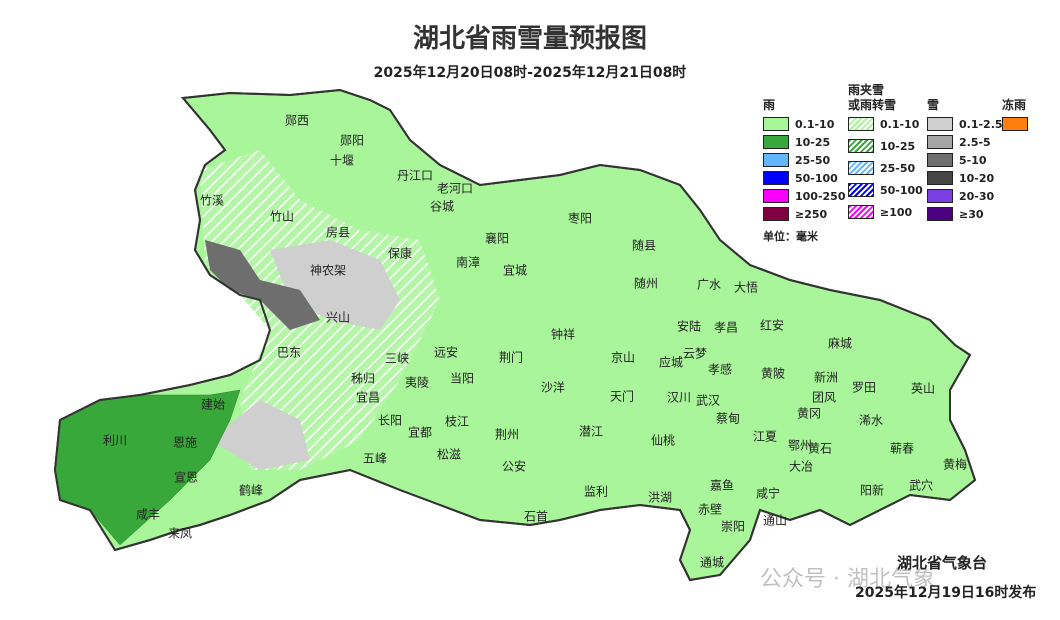  I want to click on city-label: 来凤, so click(180, 533).